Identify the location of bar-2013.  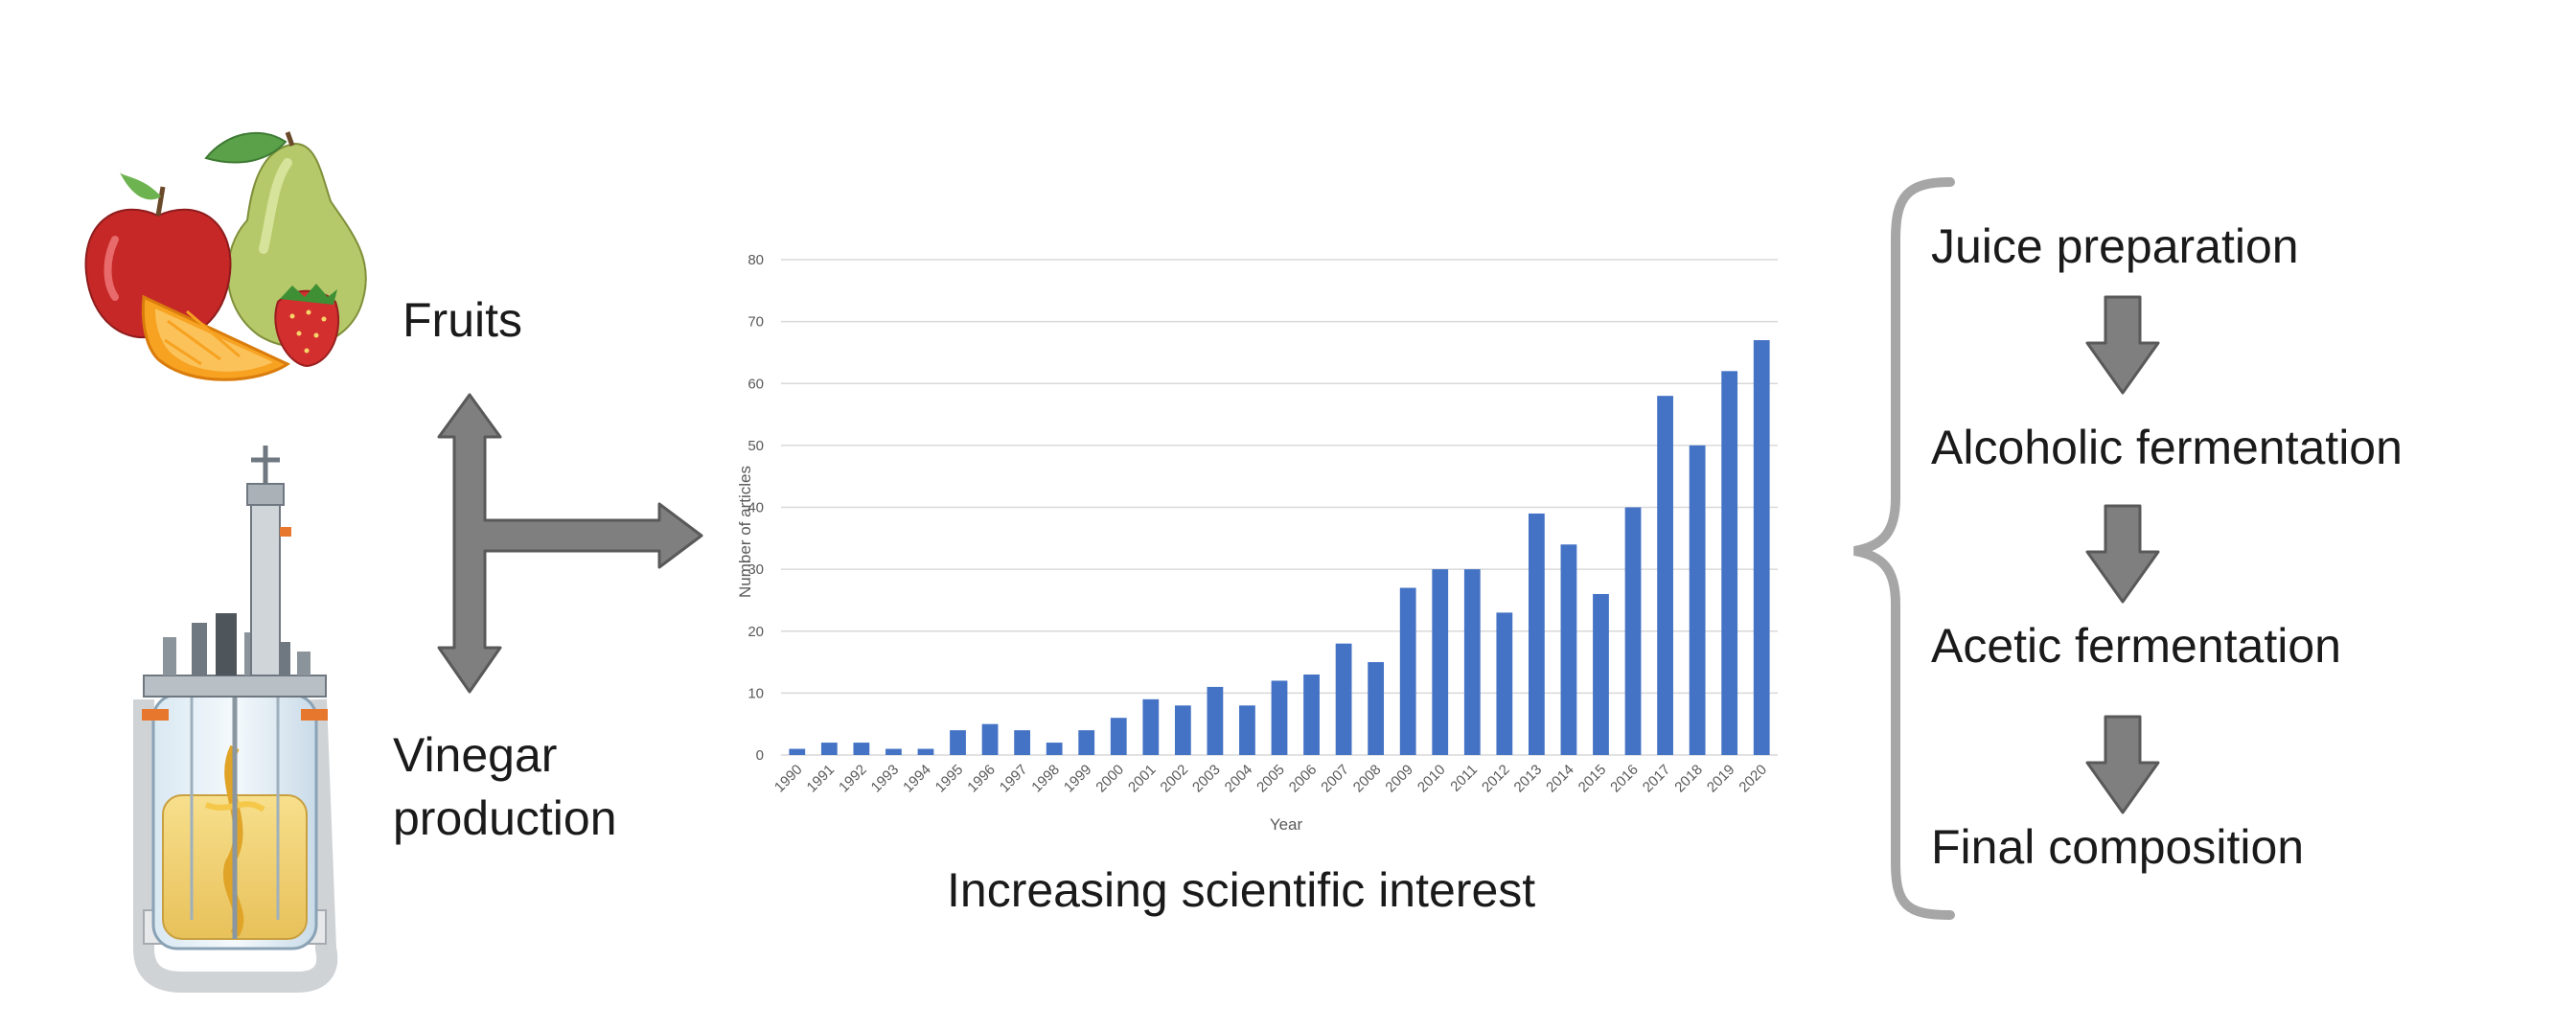
(1537, 634).